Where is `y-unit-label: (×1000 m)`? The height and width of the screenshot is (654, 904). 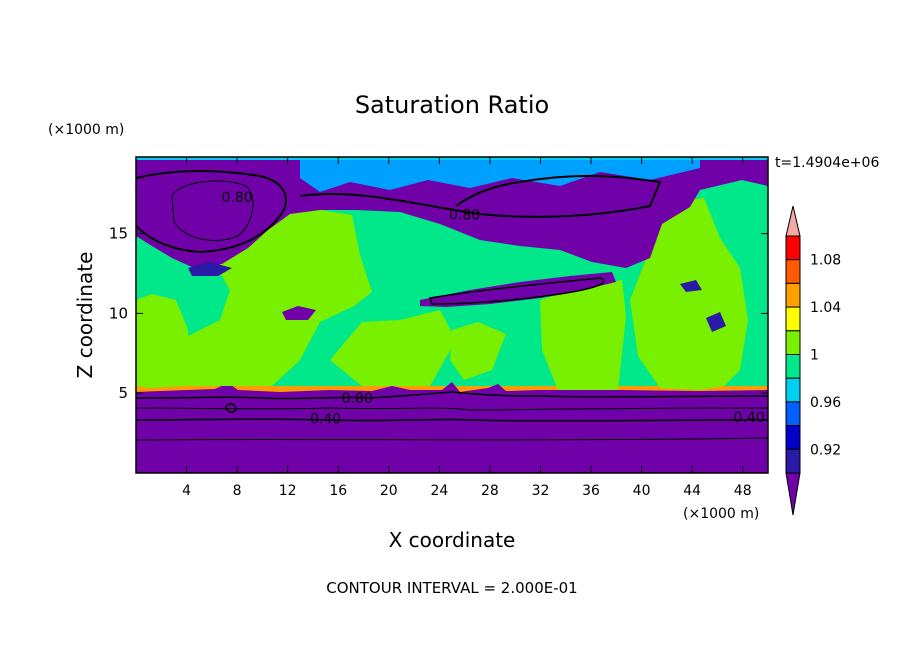
y-unit-label: (×1000 m) is located at coordinates (86, 130).